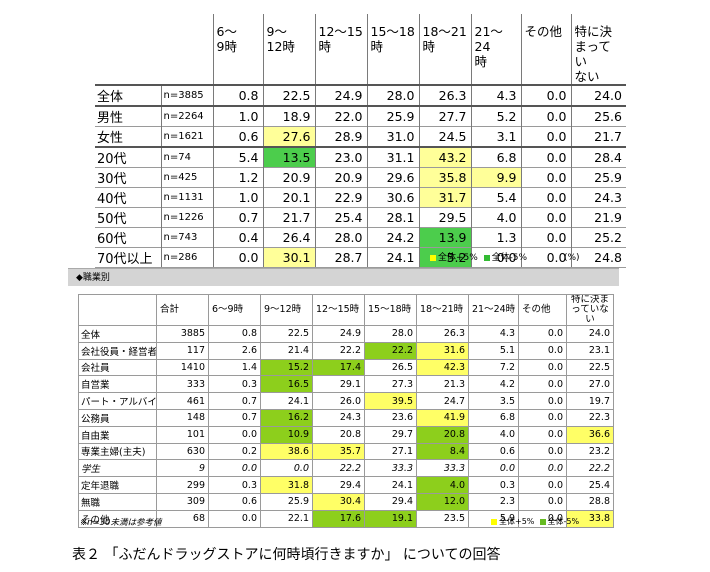 This screenshot has height=572, width=710. I want to click on value-cell: 31.0, so click(392, 136).